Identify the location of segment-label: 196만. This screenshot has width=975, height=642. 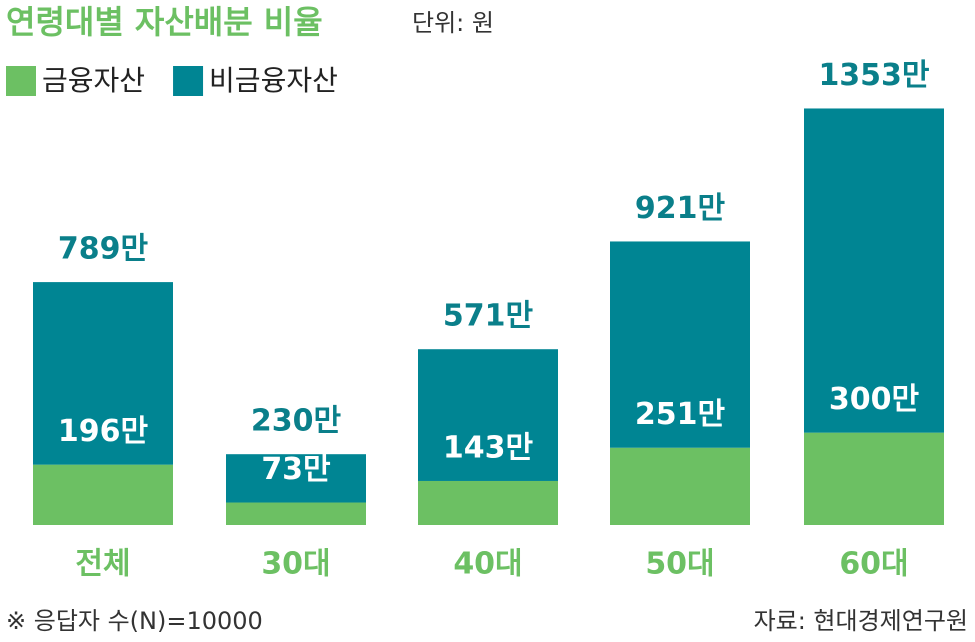
(103, 431).